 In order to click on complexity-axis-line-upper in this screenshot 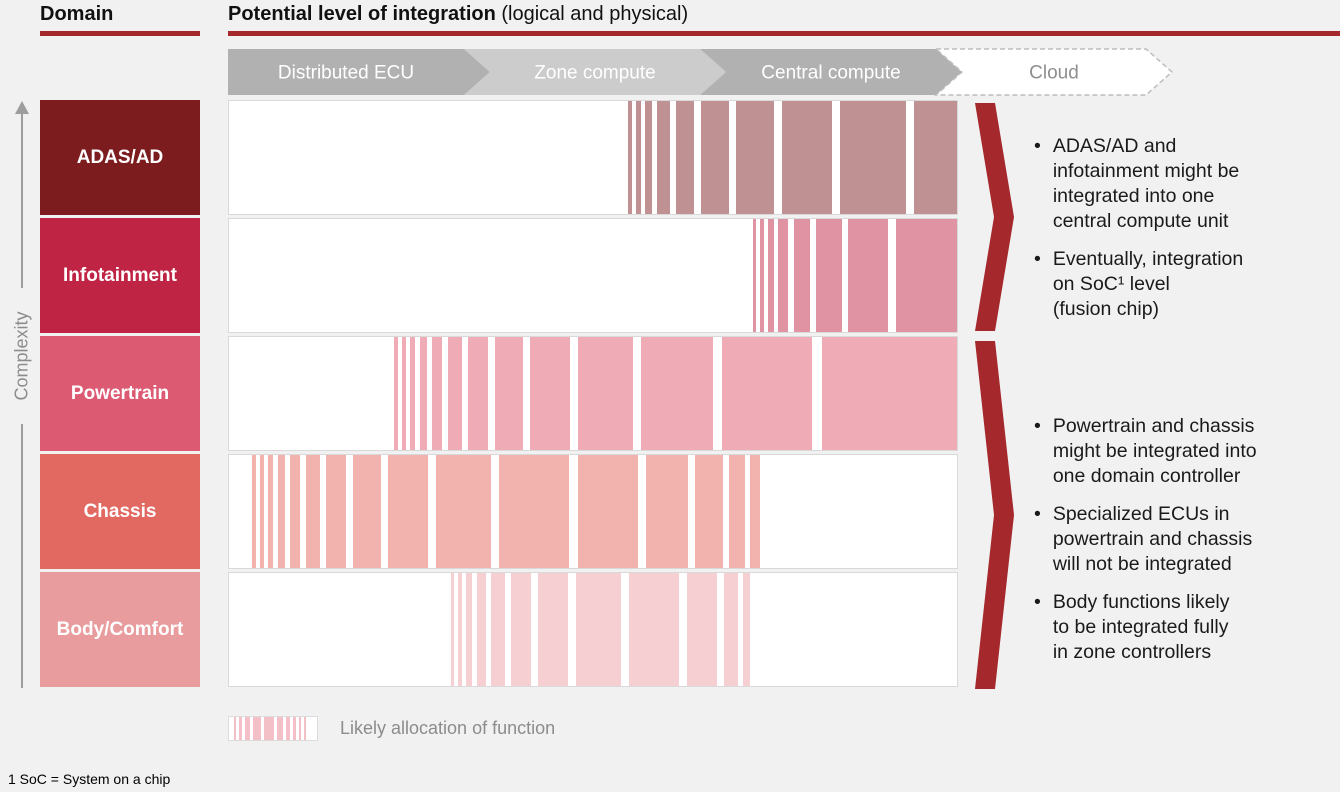, I will do `click(22, 201)`.